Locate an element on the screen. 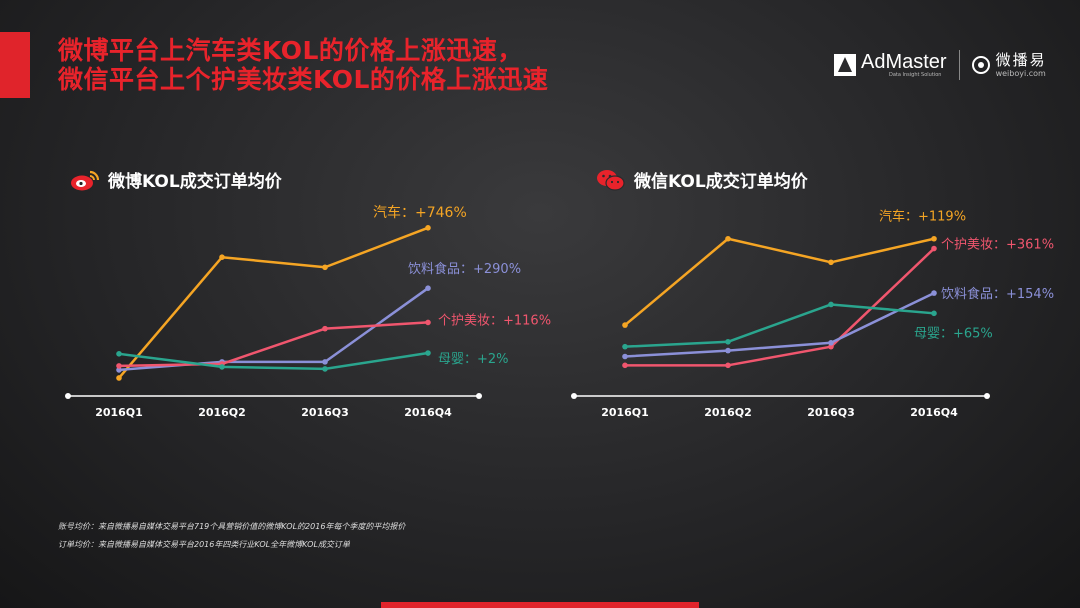  weibo-tick-label: 2016Q1 is located at coordinates (119, 412).